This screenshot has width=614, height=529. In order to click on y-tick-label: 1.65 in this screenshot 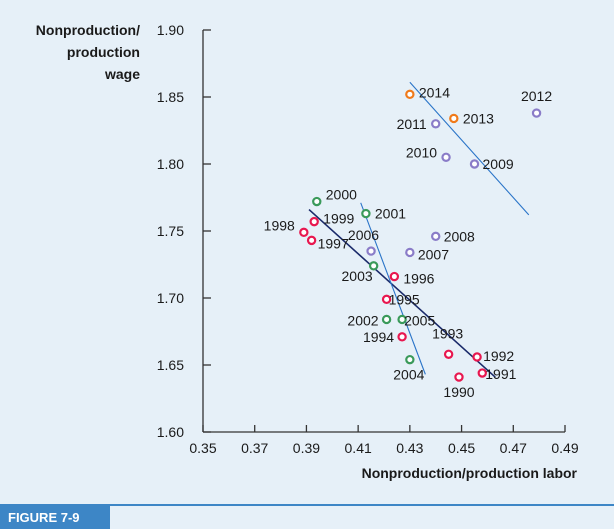, I will do `click(170, 365)`.